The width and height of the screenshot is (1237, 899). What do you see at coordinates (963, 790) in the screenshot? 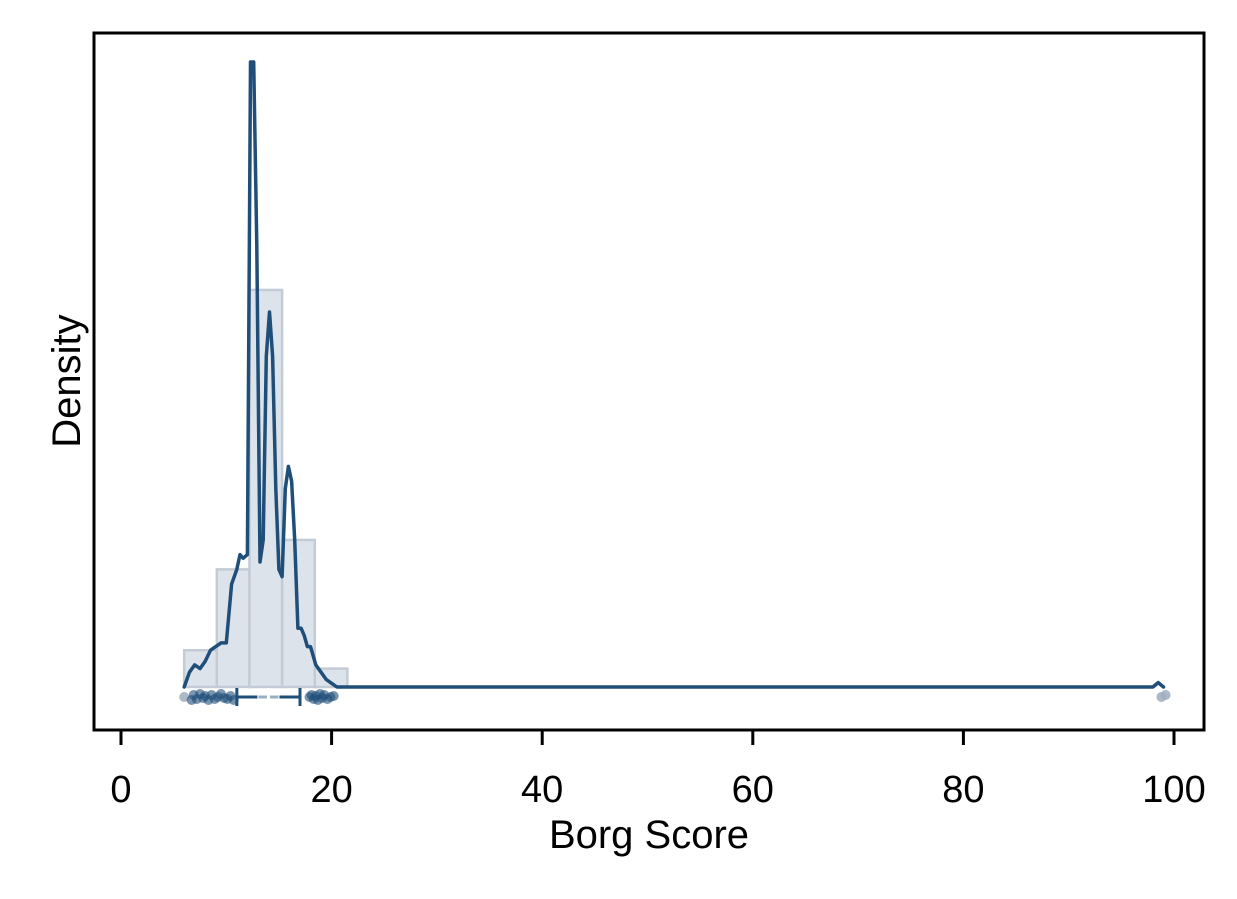
I see `x-tick-label: 80` at bounding box center [963, 790].